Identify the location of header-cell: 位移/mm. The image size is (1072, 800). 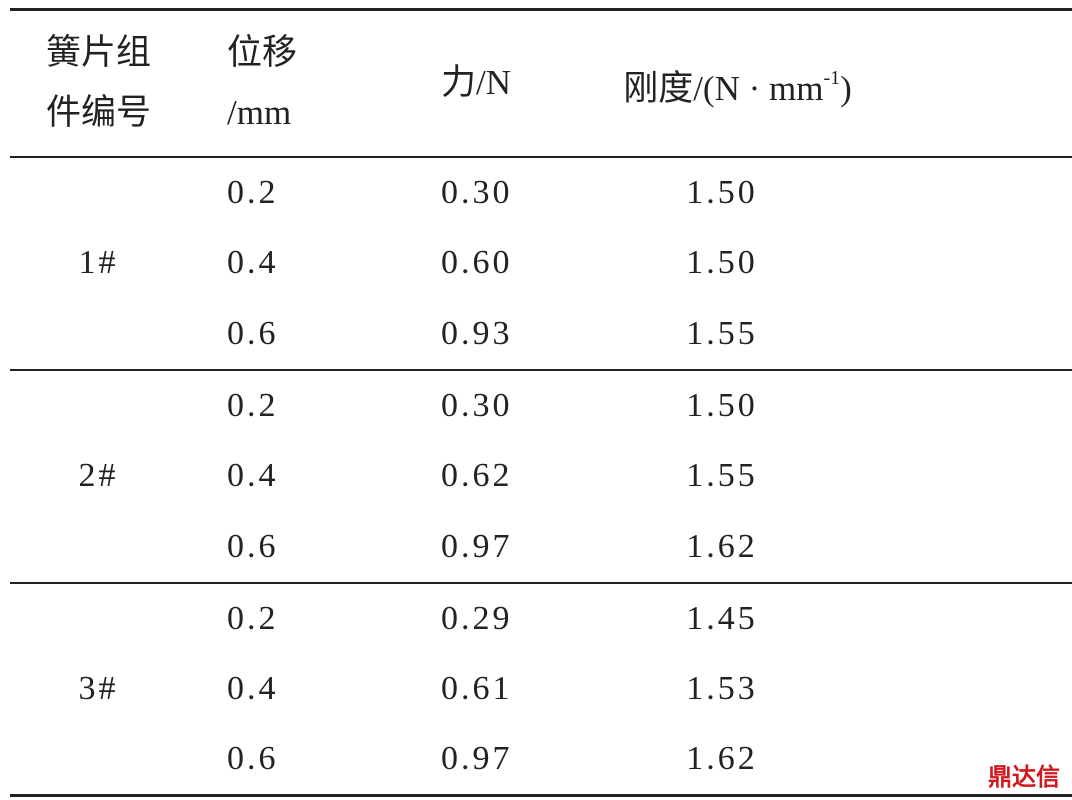
(292, 83).